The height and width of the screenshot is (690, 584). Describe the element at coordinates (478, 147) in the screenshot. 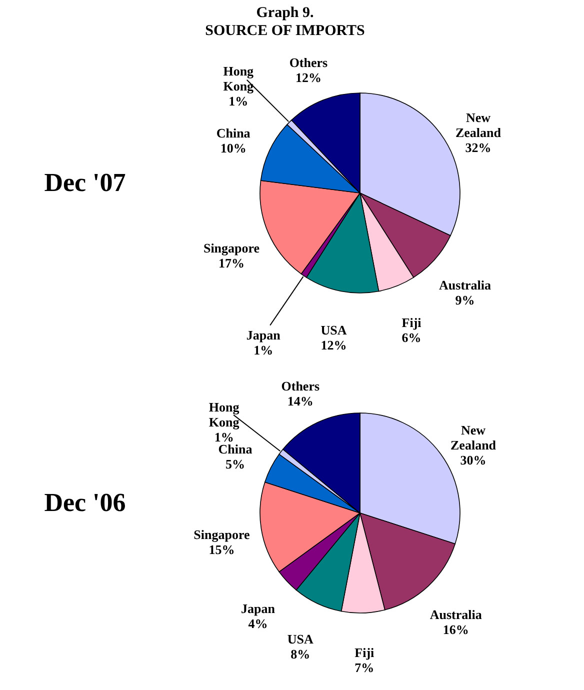

I see `data-label: 32%` at that location.